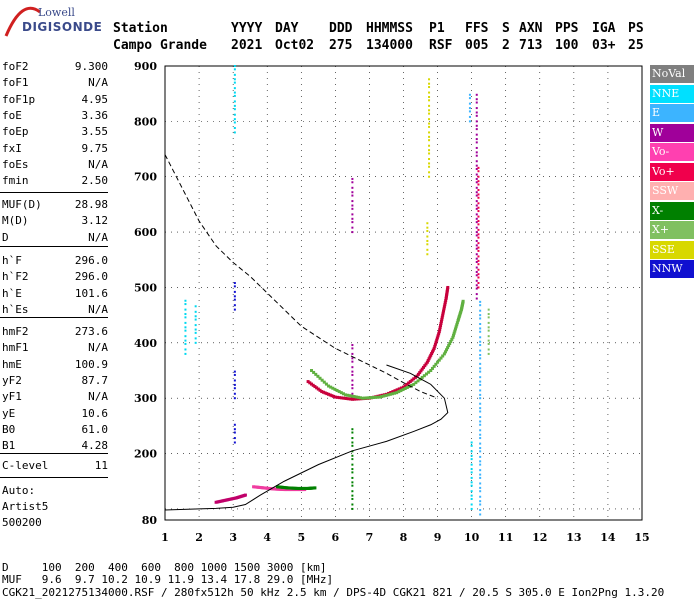  I want to click on param-row-fmin: fmin 2.50, so click(55, 182).